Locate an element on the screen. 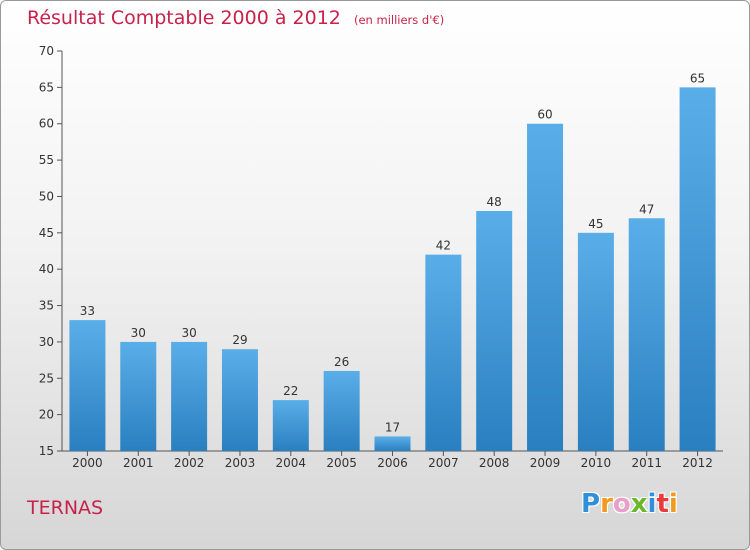  logo-letter: t is located at coordinates (662, 504).